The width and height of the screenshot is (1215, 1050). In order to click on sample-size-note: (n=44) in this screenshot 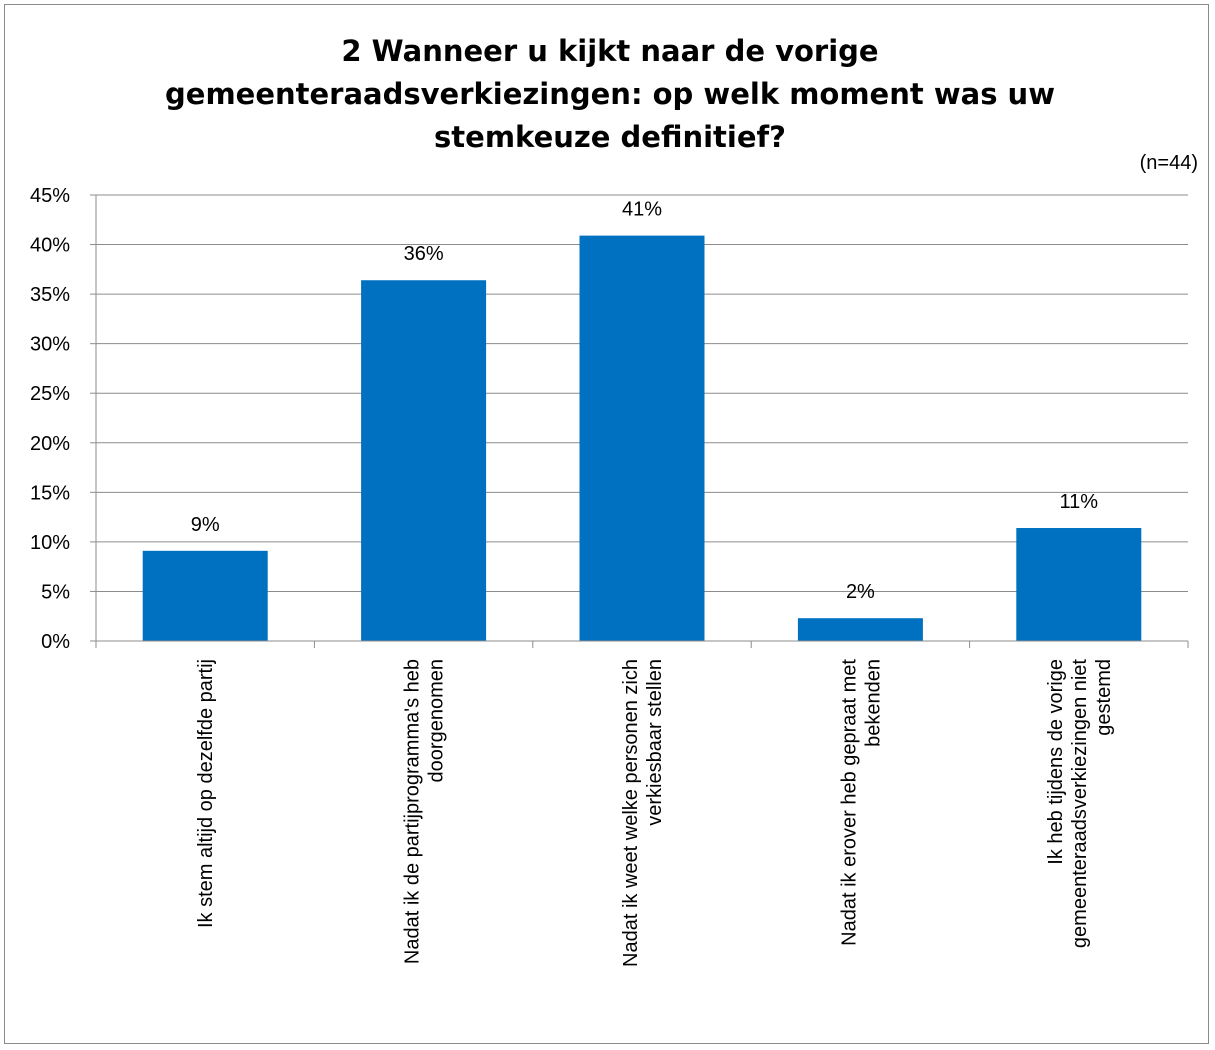, I will do `click(1168, 163)`.